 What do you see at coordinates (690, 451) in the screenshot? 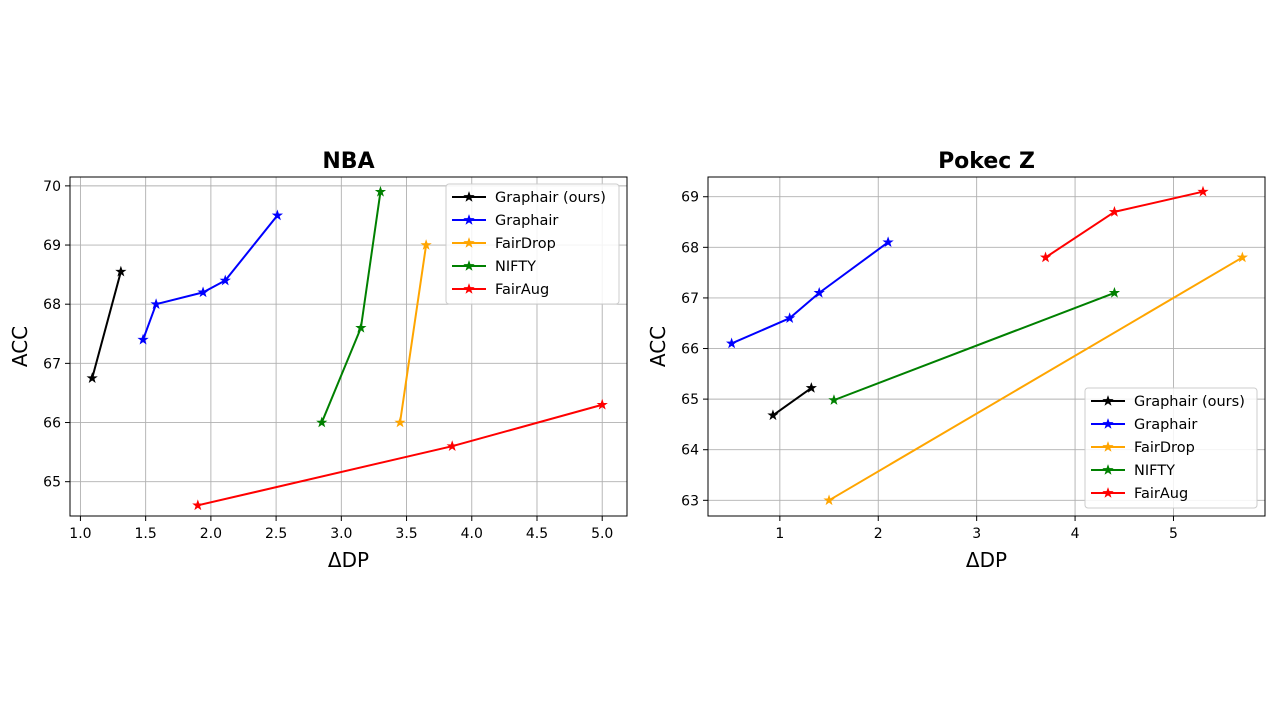
I see `y-tick-label: 64` at bounding box center [690, 451].